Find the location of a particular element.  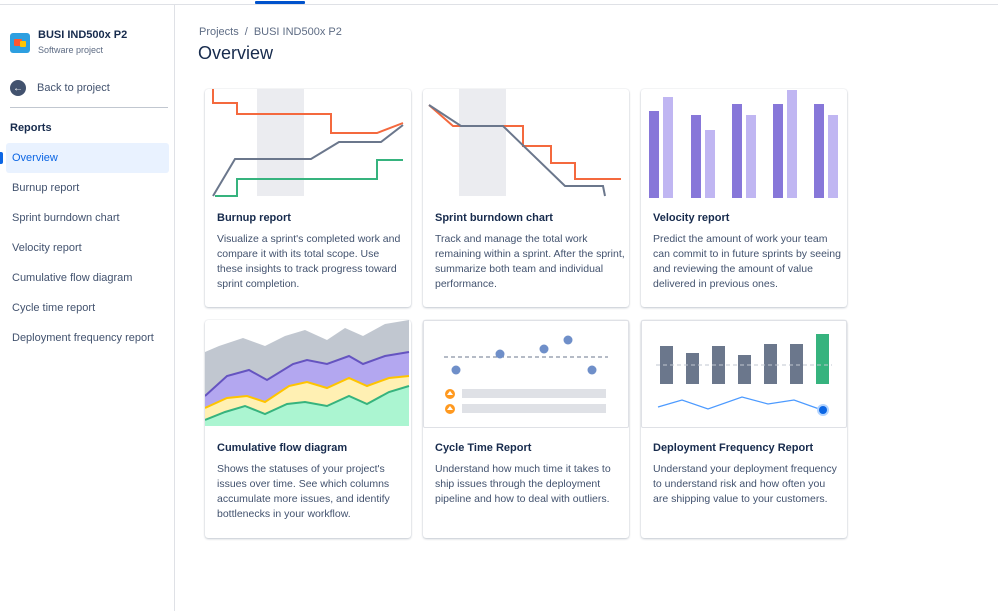

card-title: Cumulative flow diagram is located at coordinates (282, 448).